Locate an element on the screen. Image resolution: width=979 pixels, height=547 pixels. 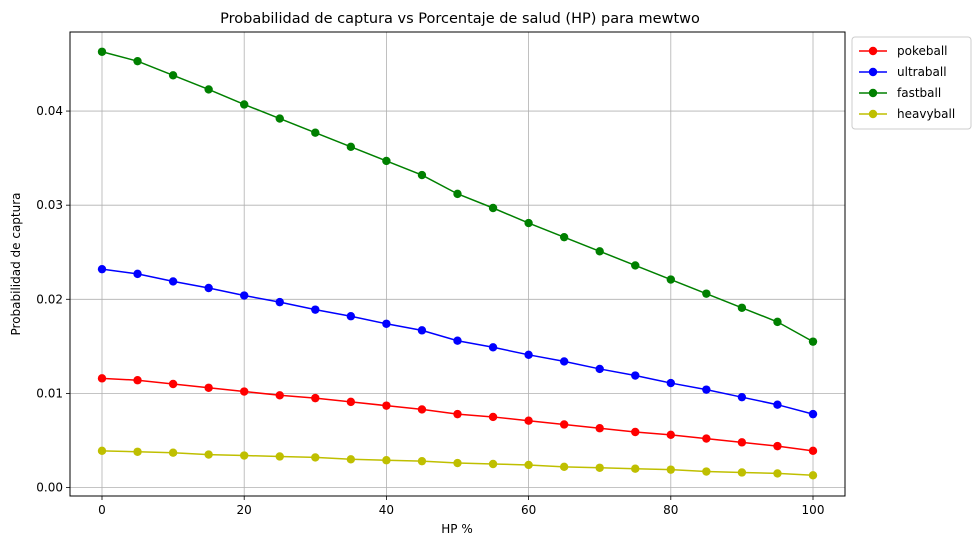
series-heavyball is located at coordinates (457, 463).